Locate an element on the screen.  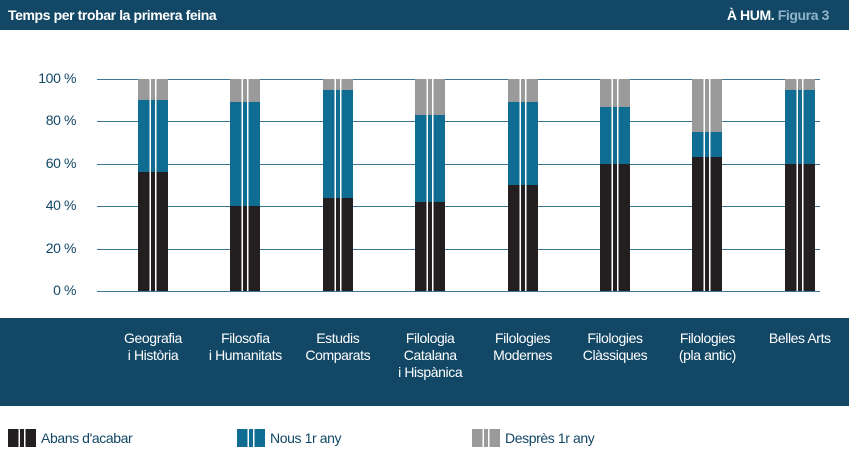
x-tick-label: Filosofia i Humanitats is located at coordinates (245, 346).